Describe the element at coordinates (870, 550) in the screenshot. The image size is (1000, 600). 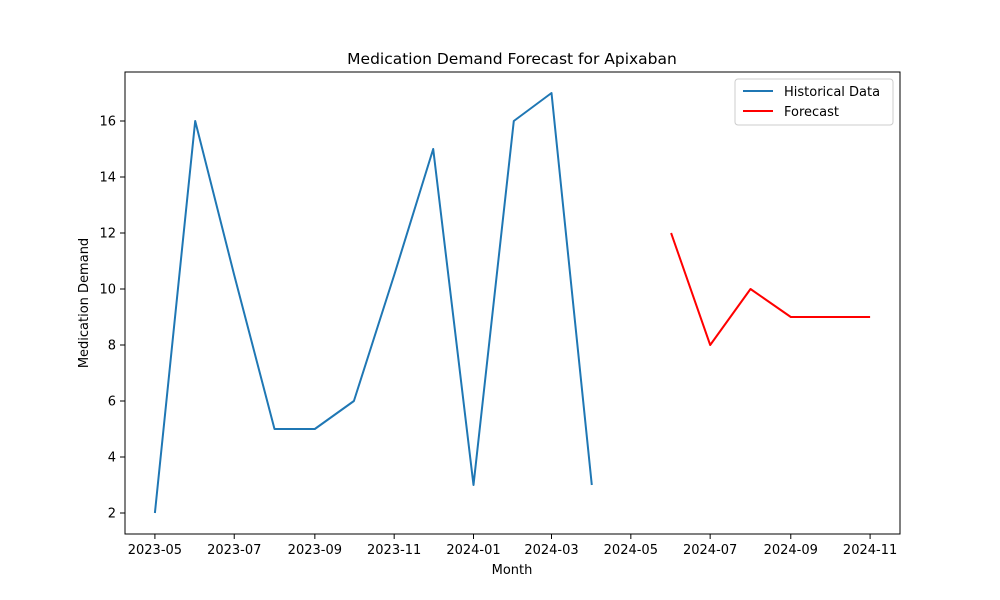
I see `x-tick-label: 2024-11` at that location.